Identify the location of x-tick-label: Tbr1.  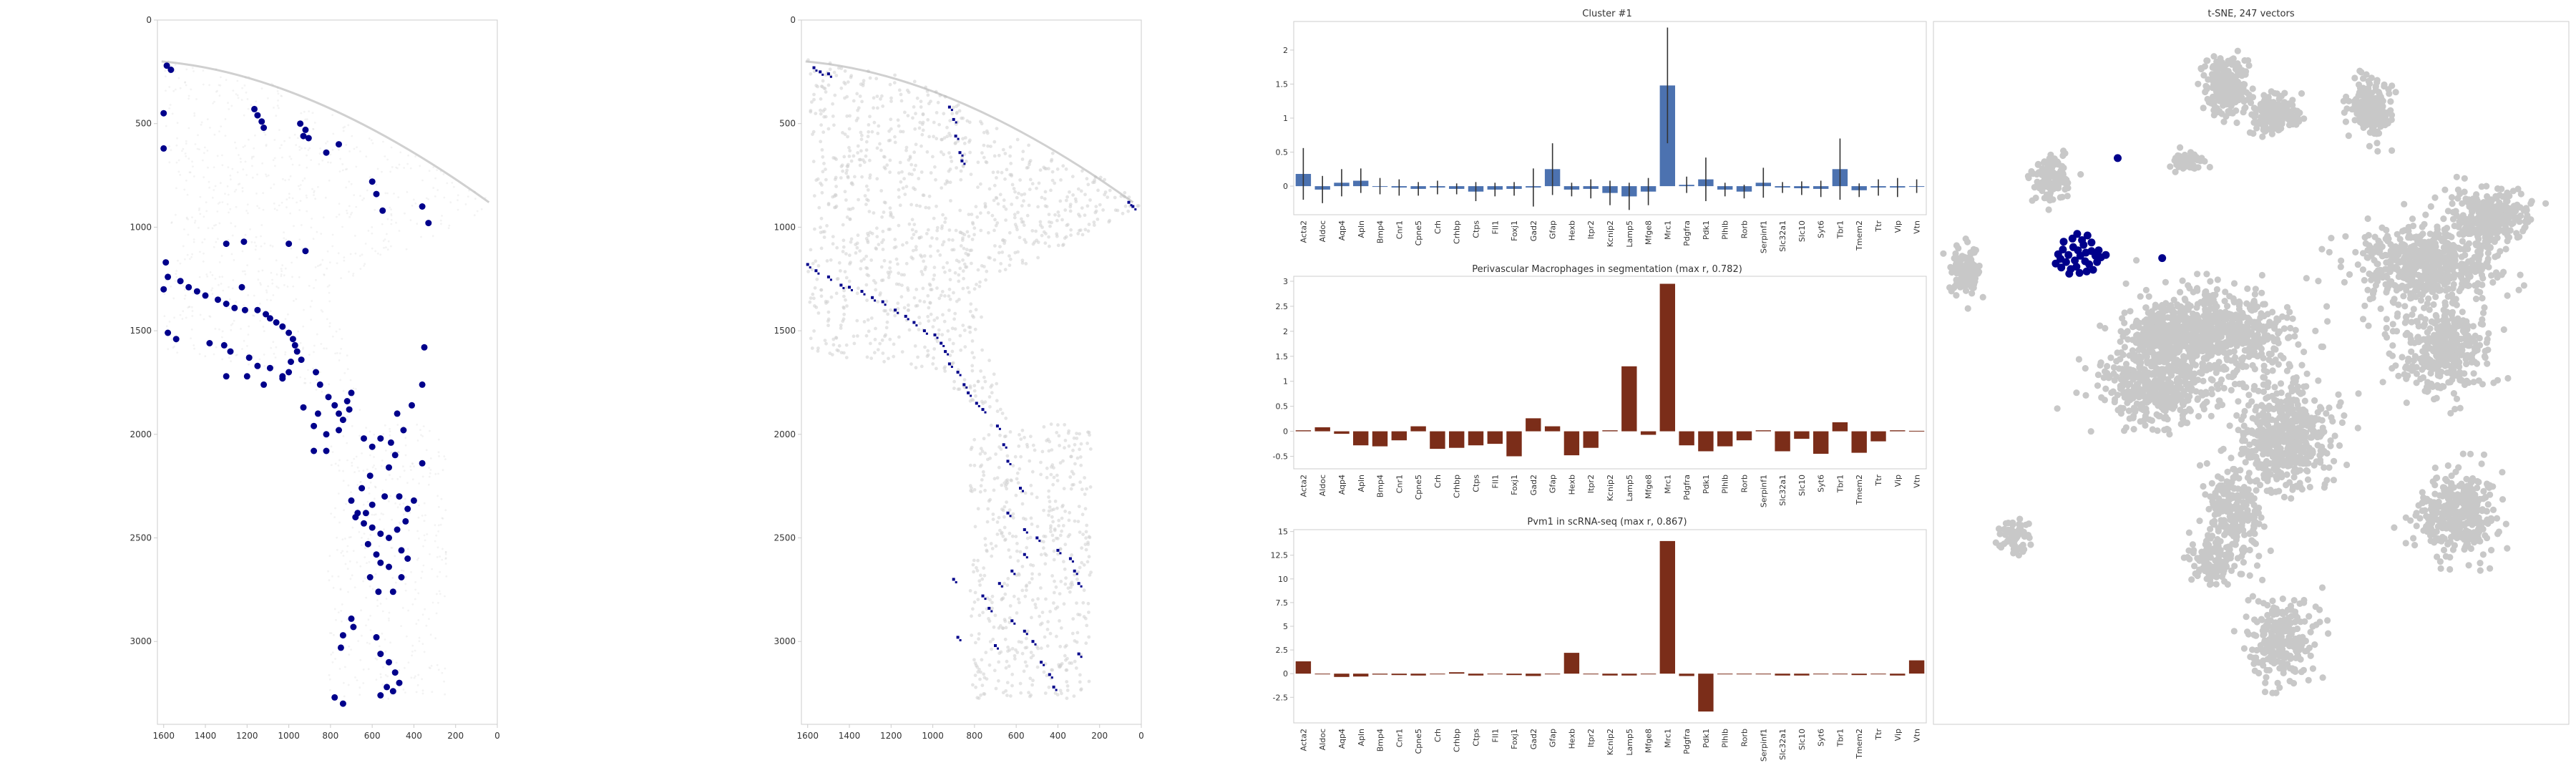
(1840, 738).